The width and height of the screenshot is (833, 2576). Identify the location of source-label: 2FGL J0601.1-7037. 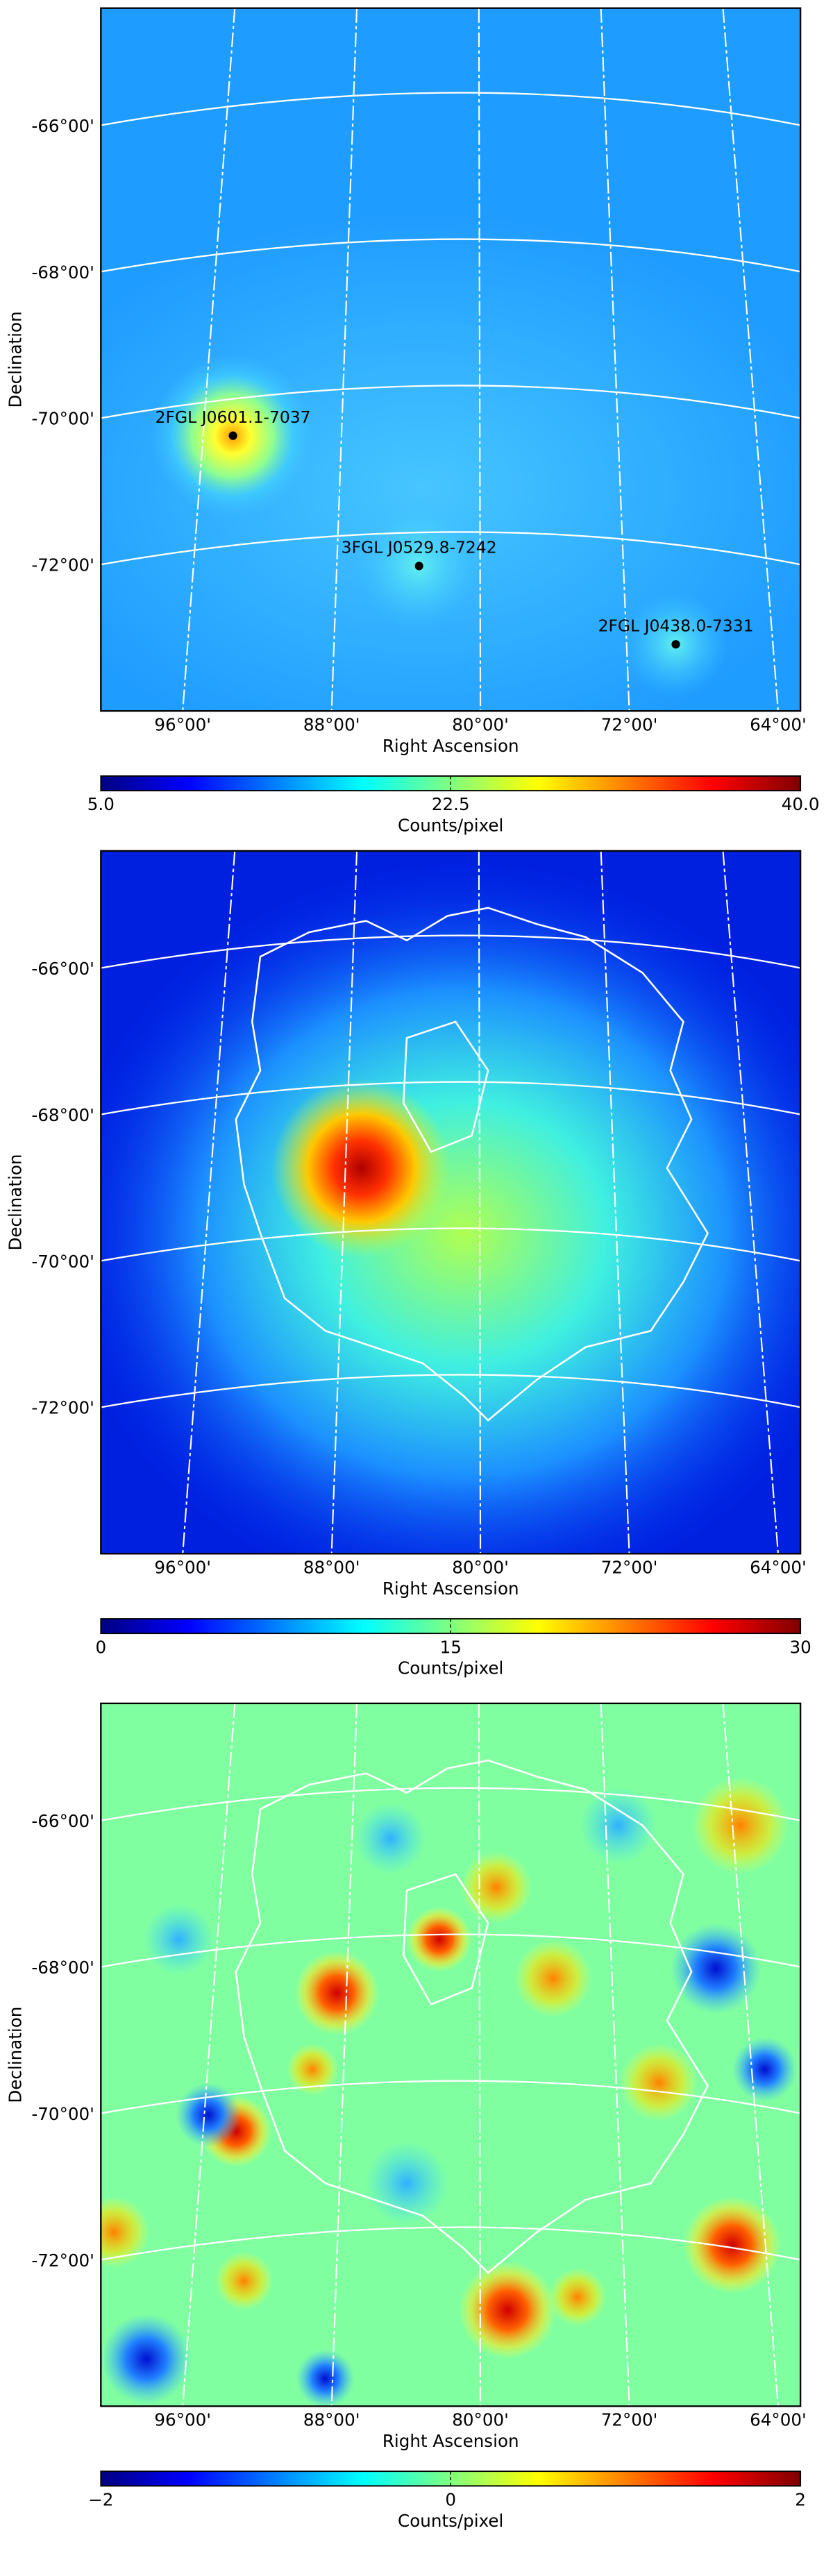
(233, 417).